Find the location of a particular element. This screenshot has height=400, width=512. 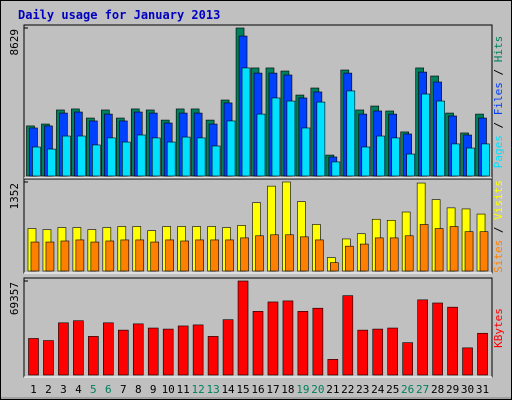

x-tick-label: 27 is located at coordinates (422, 389).